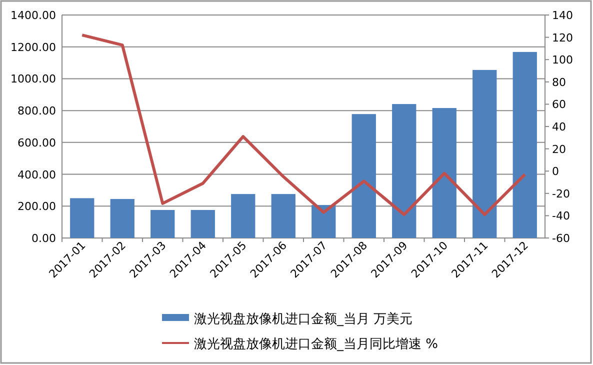 The image size is (593, 365). I want to click on y-tick-label: 0.00, so click(44, 238).